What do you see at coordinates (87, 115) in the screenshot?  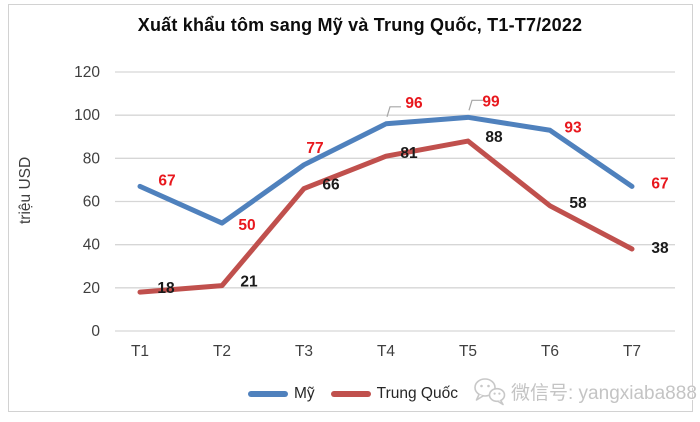 I see `y-tick-label: 100` at bounding box center [87, 115].